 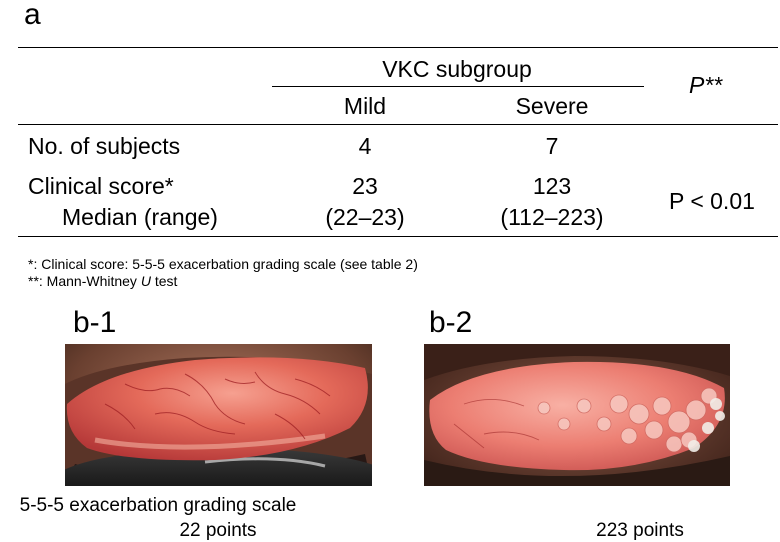 I want to click on panel-b2-label: b-2, so click(x=451, y=322).